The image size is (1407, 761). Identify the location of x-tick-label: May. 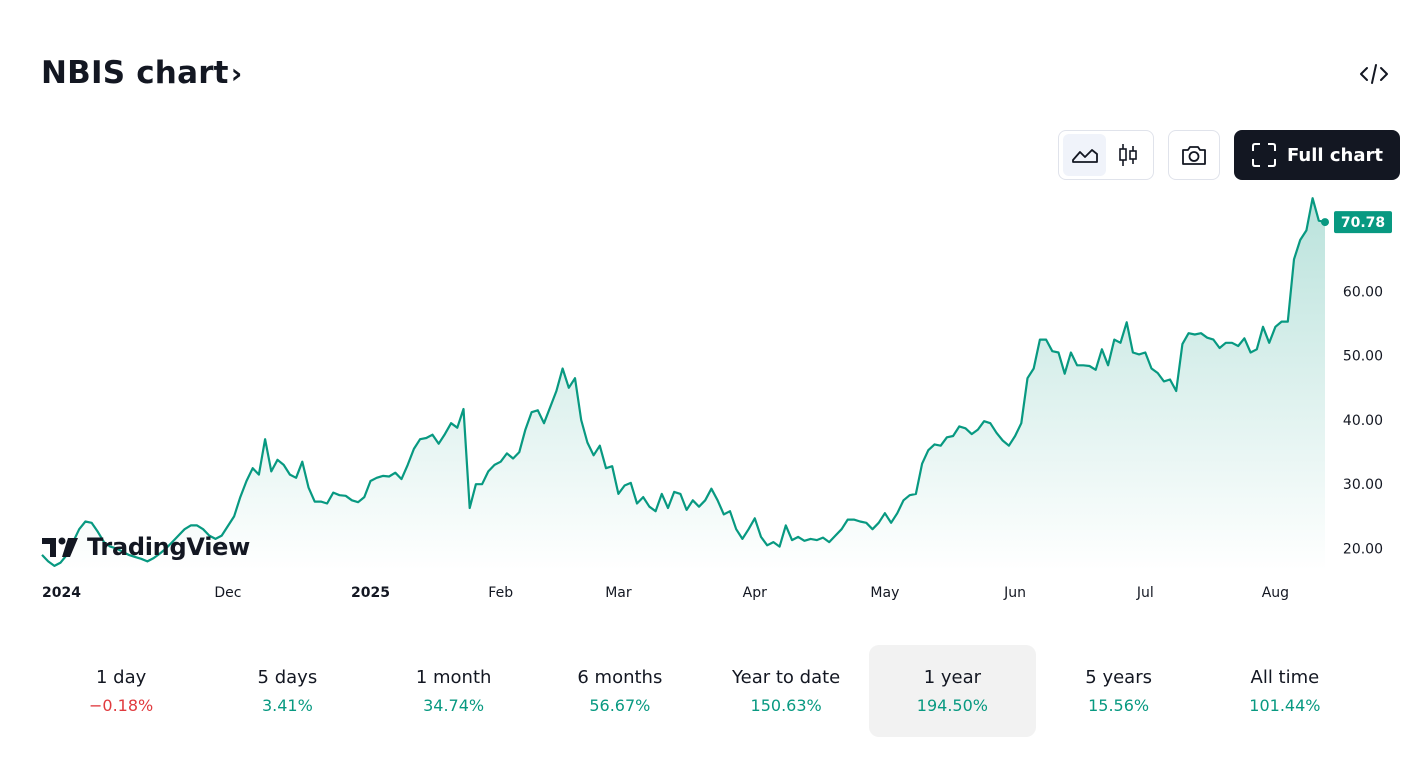
(884, 593).